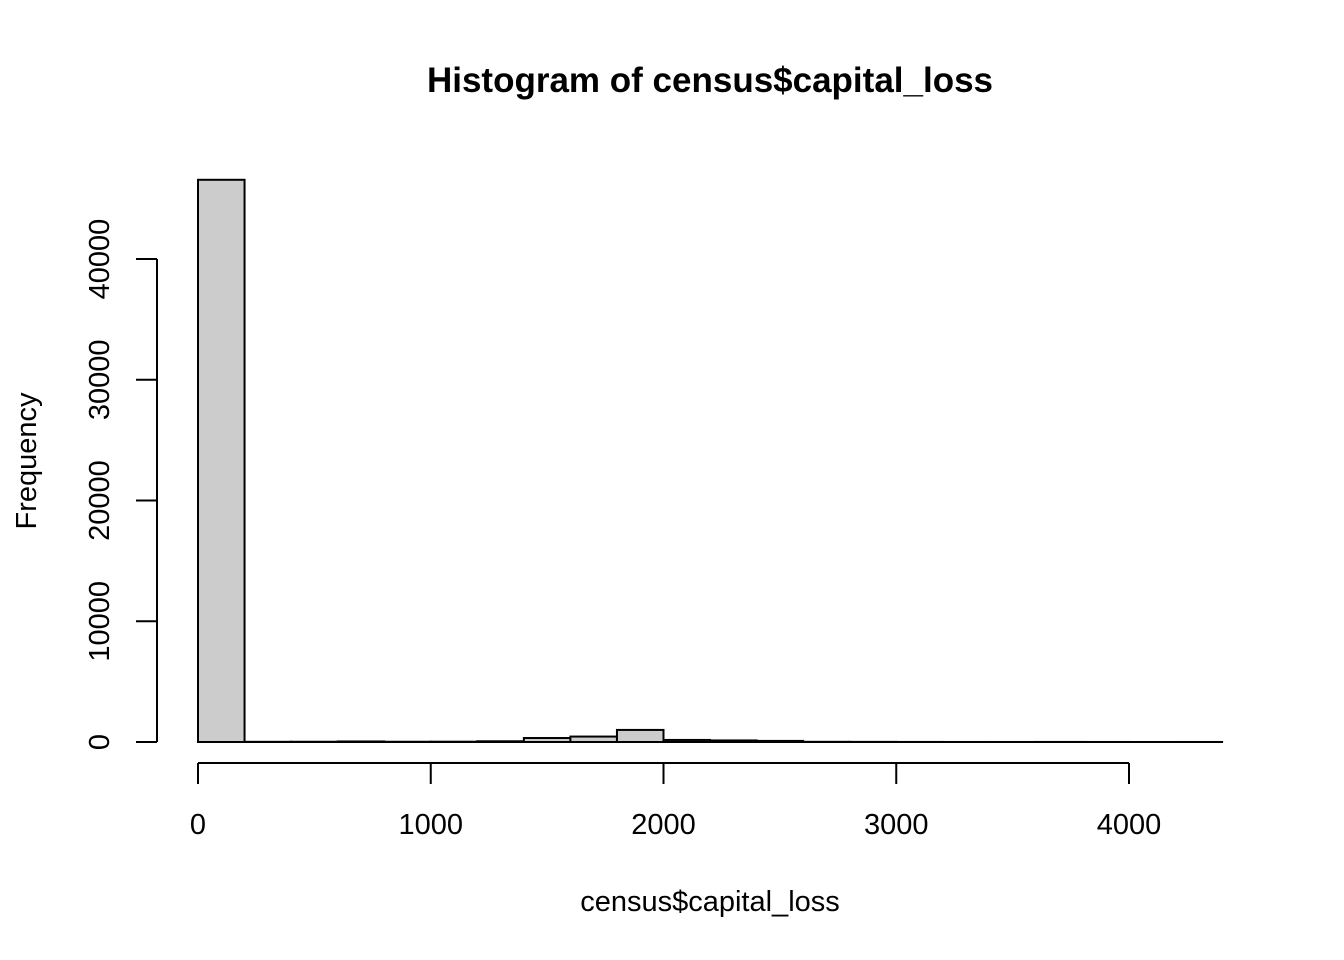 The width and height of the screenshot is (1344, 960). I want to click on y-tick-label-1: 10000, so click(100, 621).